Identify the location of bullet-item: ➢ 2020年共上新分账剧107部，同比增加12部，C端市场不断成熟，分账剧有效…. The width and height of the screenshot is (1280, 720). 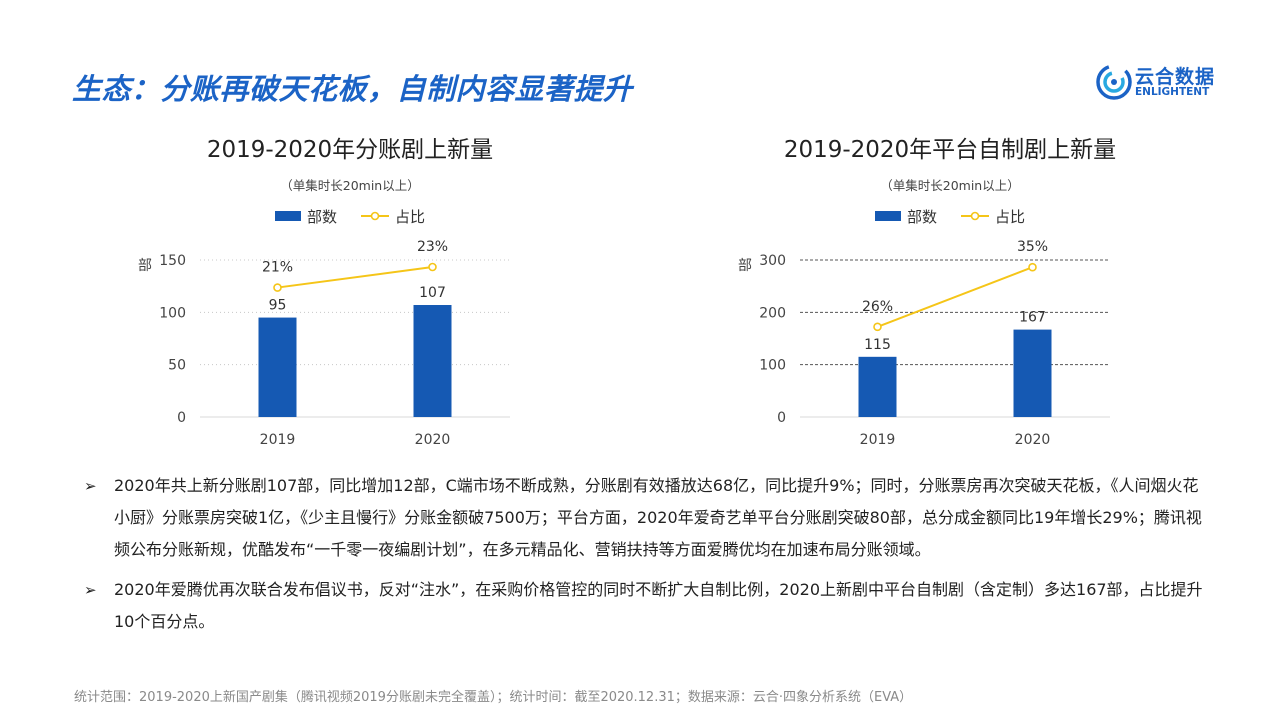
(649, 518).